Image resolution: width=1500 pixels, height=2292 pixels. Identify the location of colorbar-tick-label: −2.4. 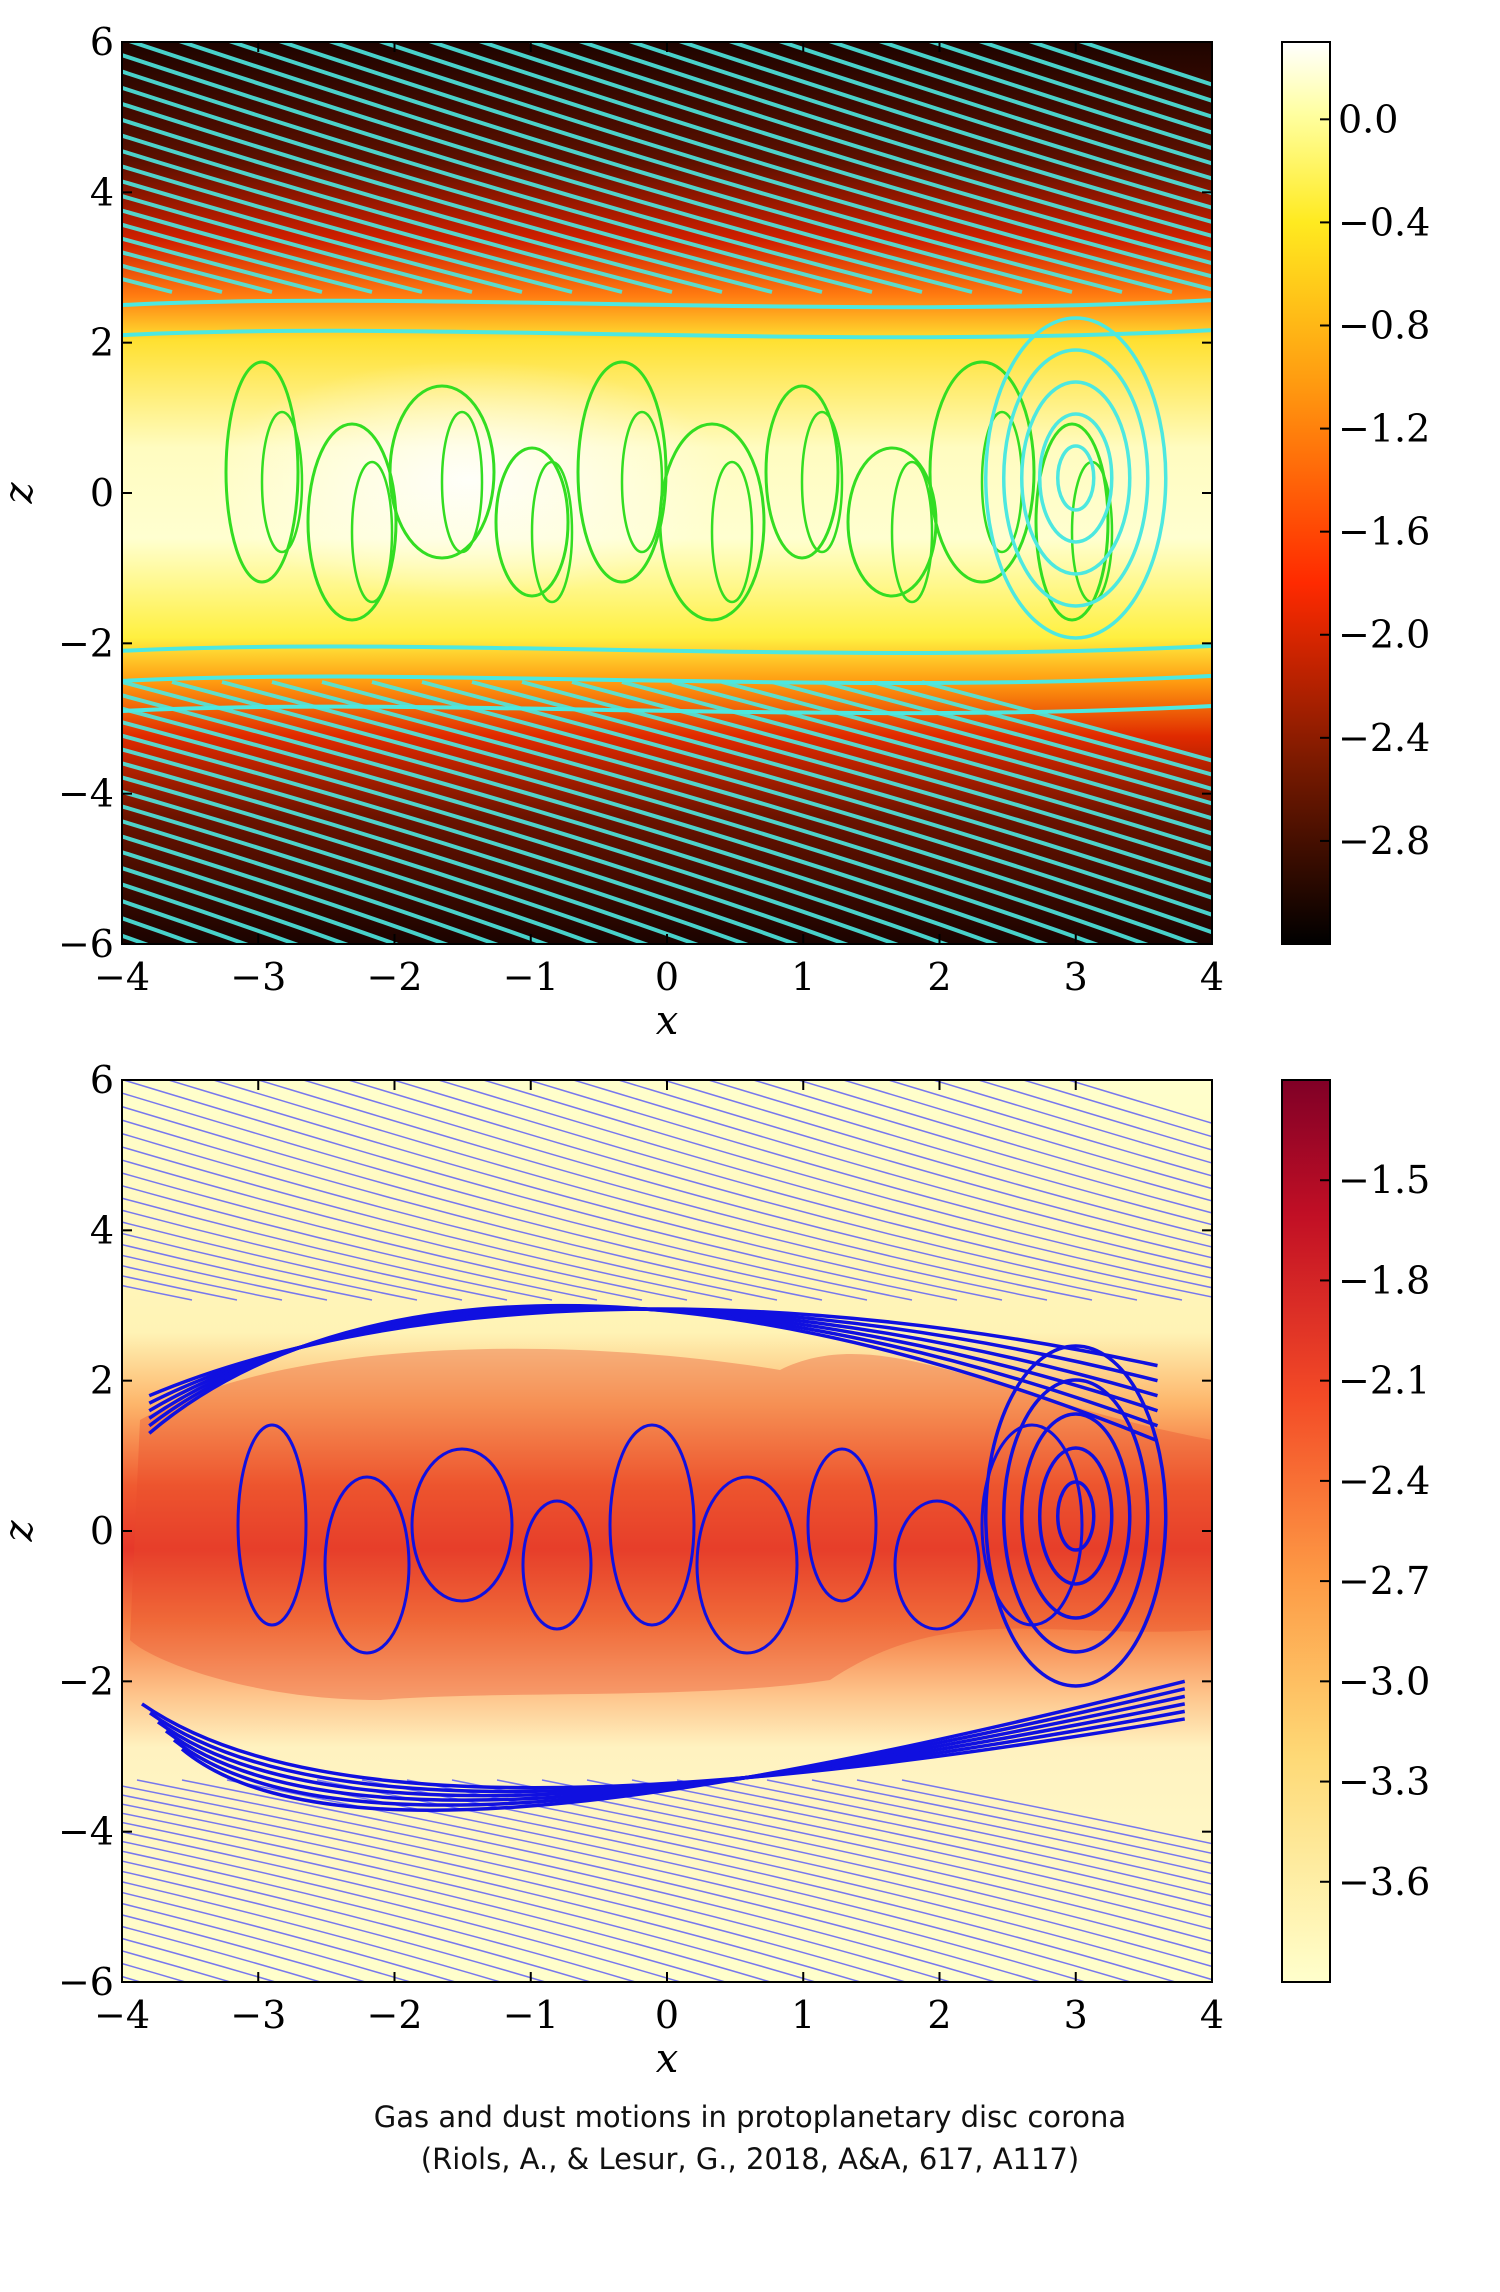
(1384, 1481).